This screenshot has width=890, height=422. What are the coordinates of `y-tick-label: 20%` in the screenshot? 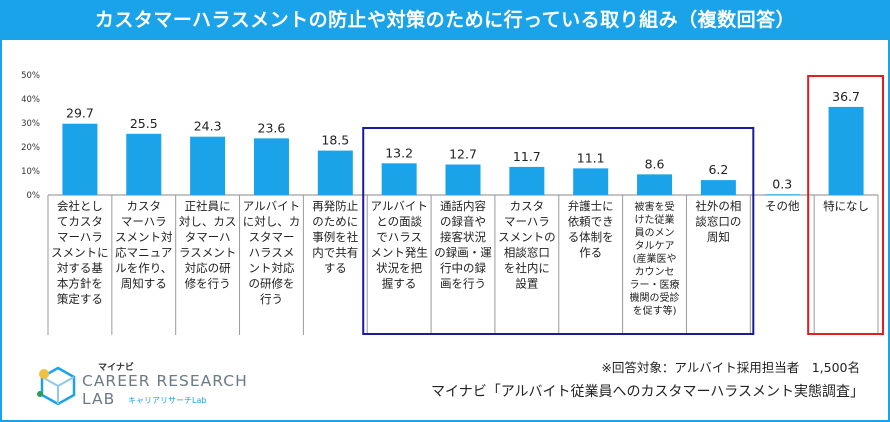 It's located at (30, 148).